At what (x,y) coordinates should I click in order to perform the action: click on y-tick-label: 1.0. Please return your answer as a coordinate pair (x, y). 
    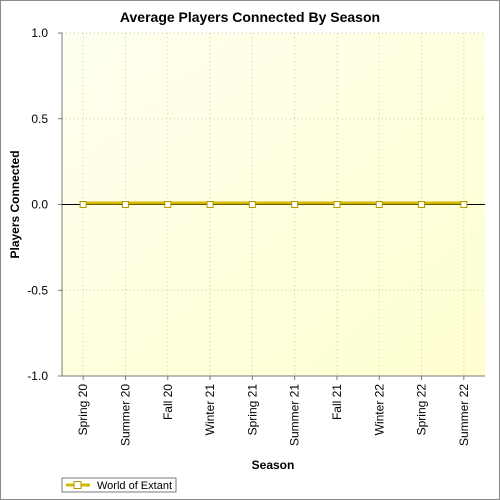
    Looking at the image, I should click on (39, 33).